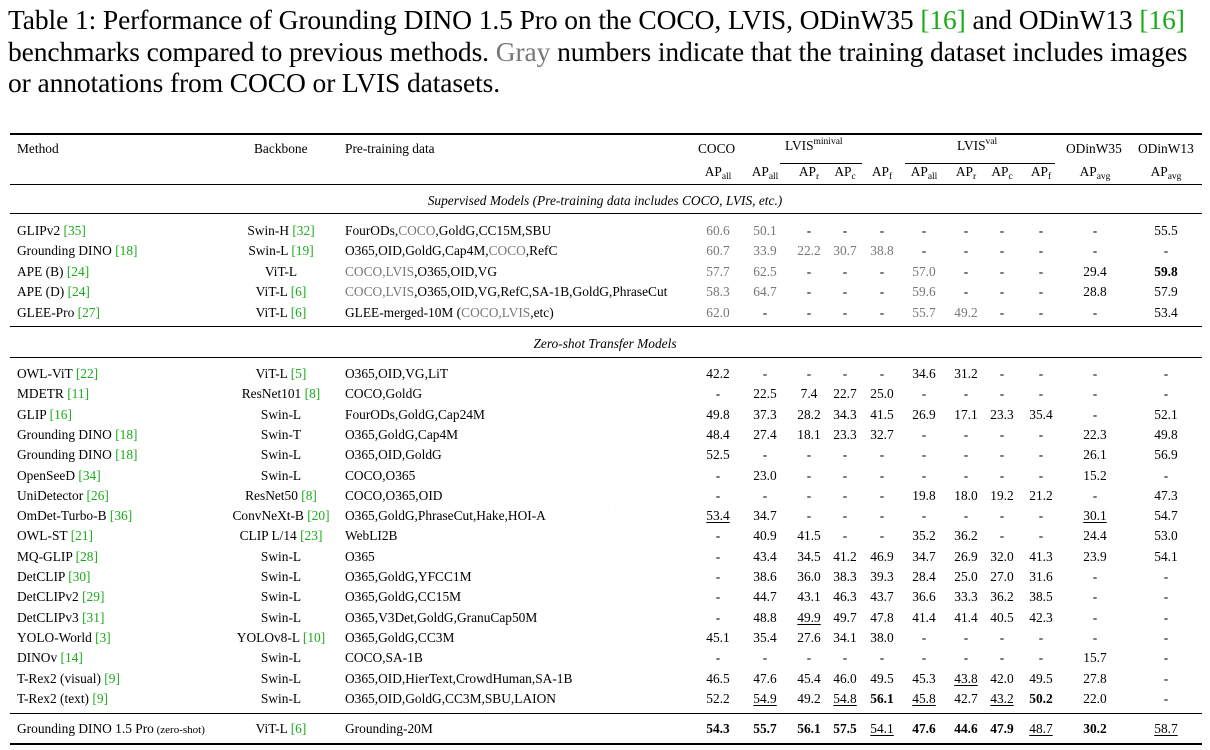  Describe the element at coordinates (924, 698) in the screenshot. I see `metric-value: 45.8` at that location.